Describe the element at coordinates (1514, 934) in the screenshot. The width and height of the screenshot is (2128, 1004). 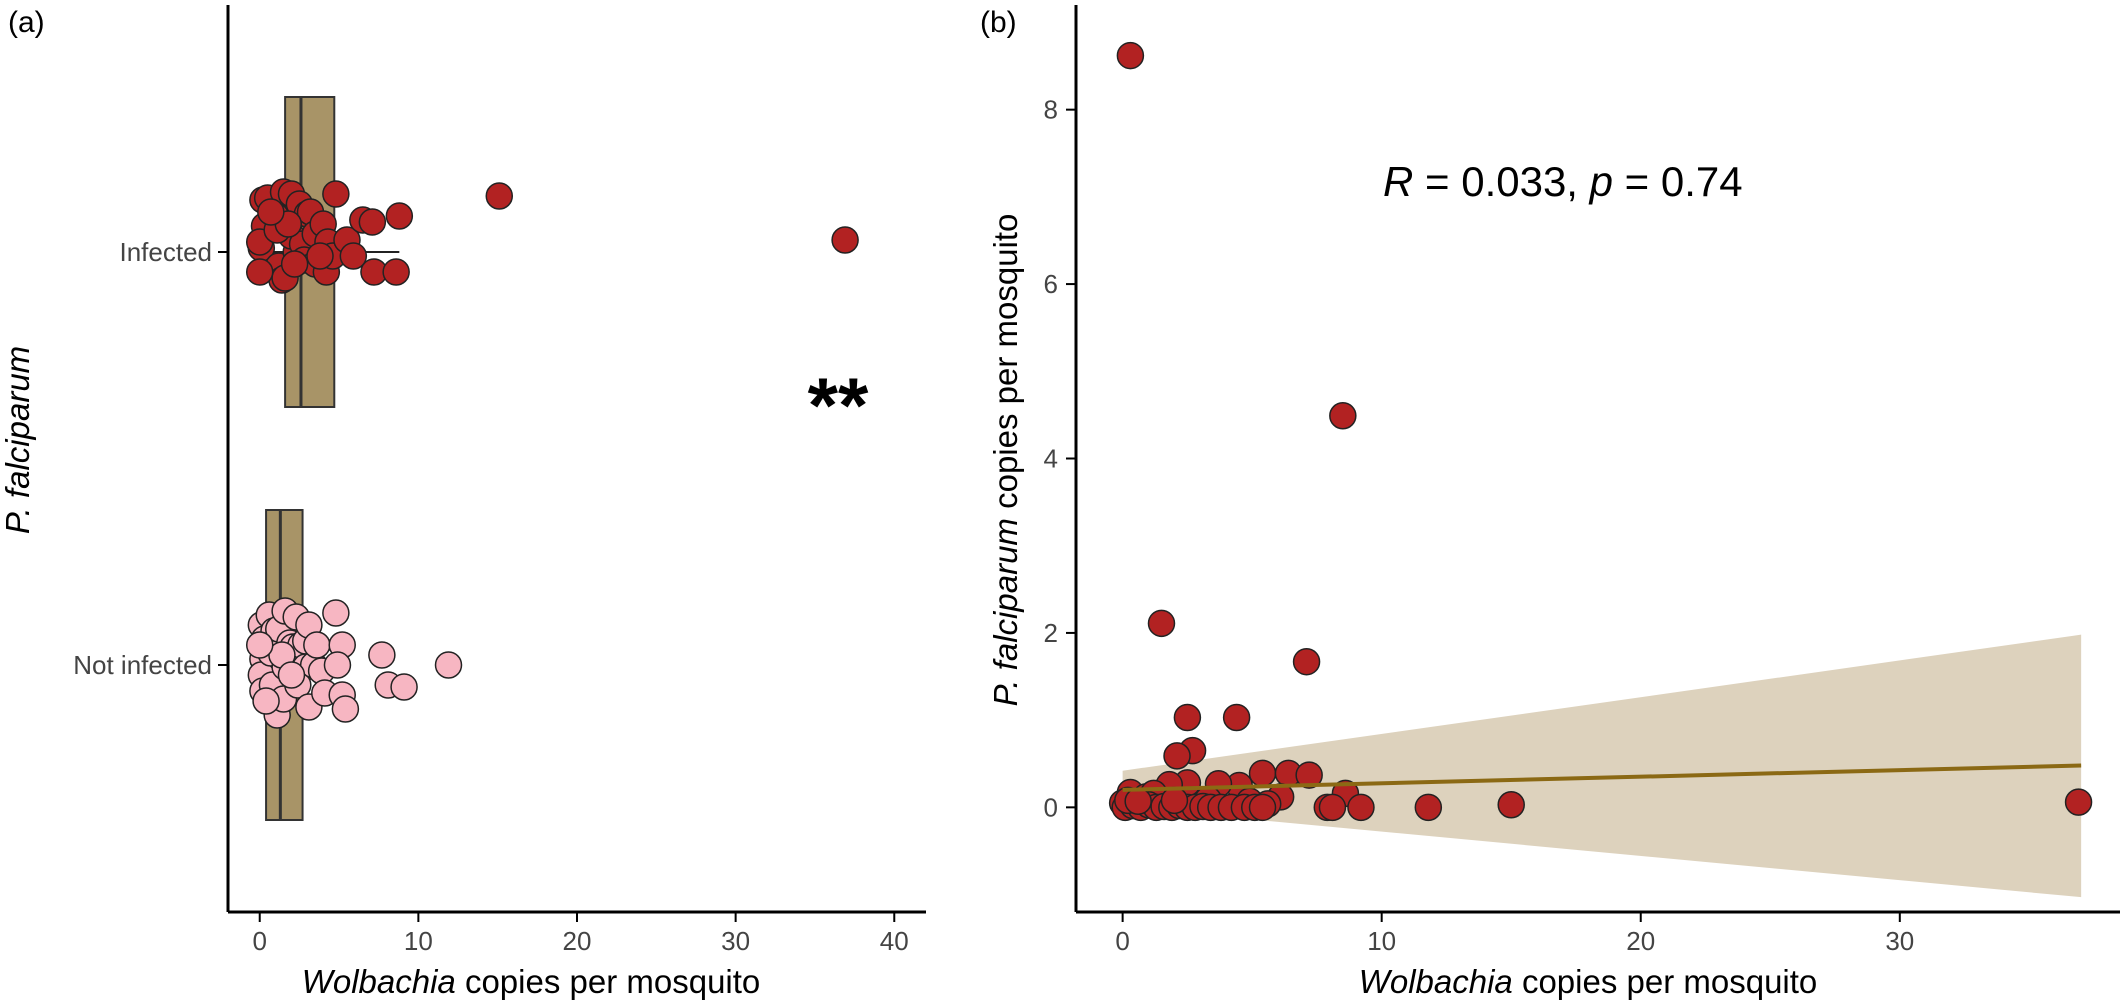
I see `panel-b-x-ticks: 0 10 20 30` at that location.